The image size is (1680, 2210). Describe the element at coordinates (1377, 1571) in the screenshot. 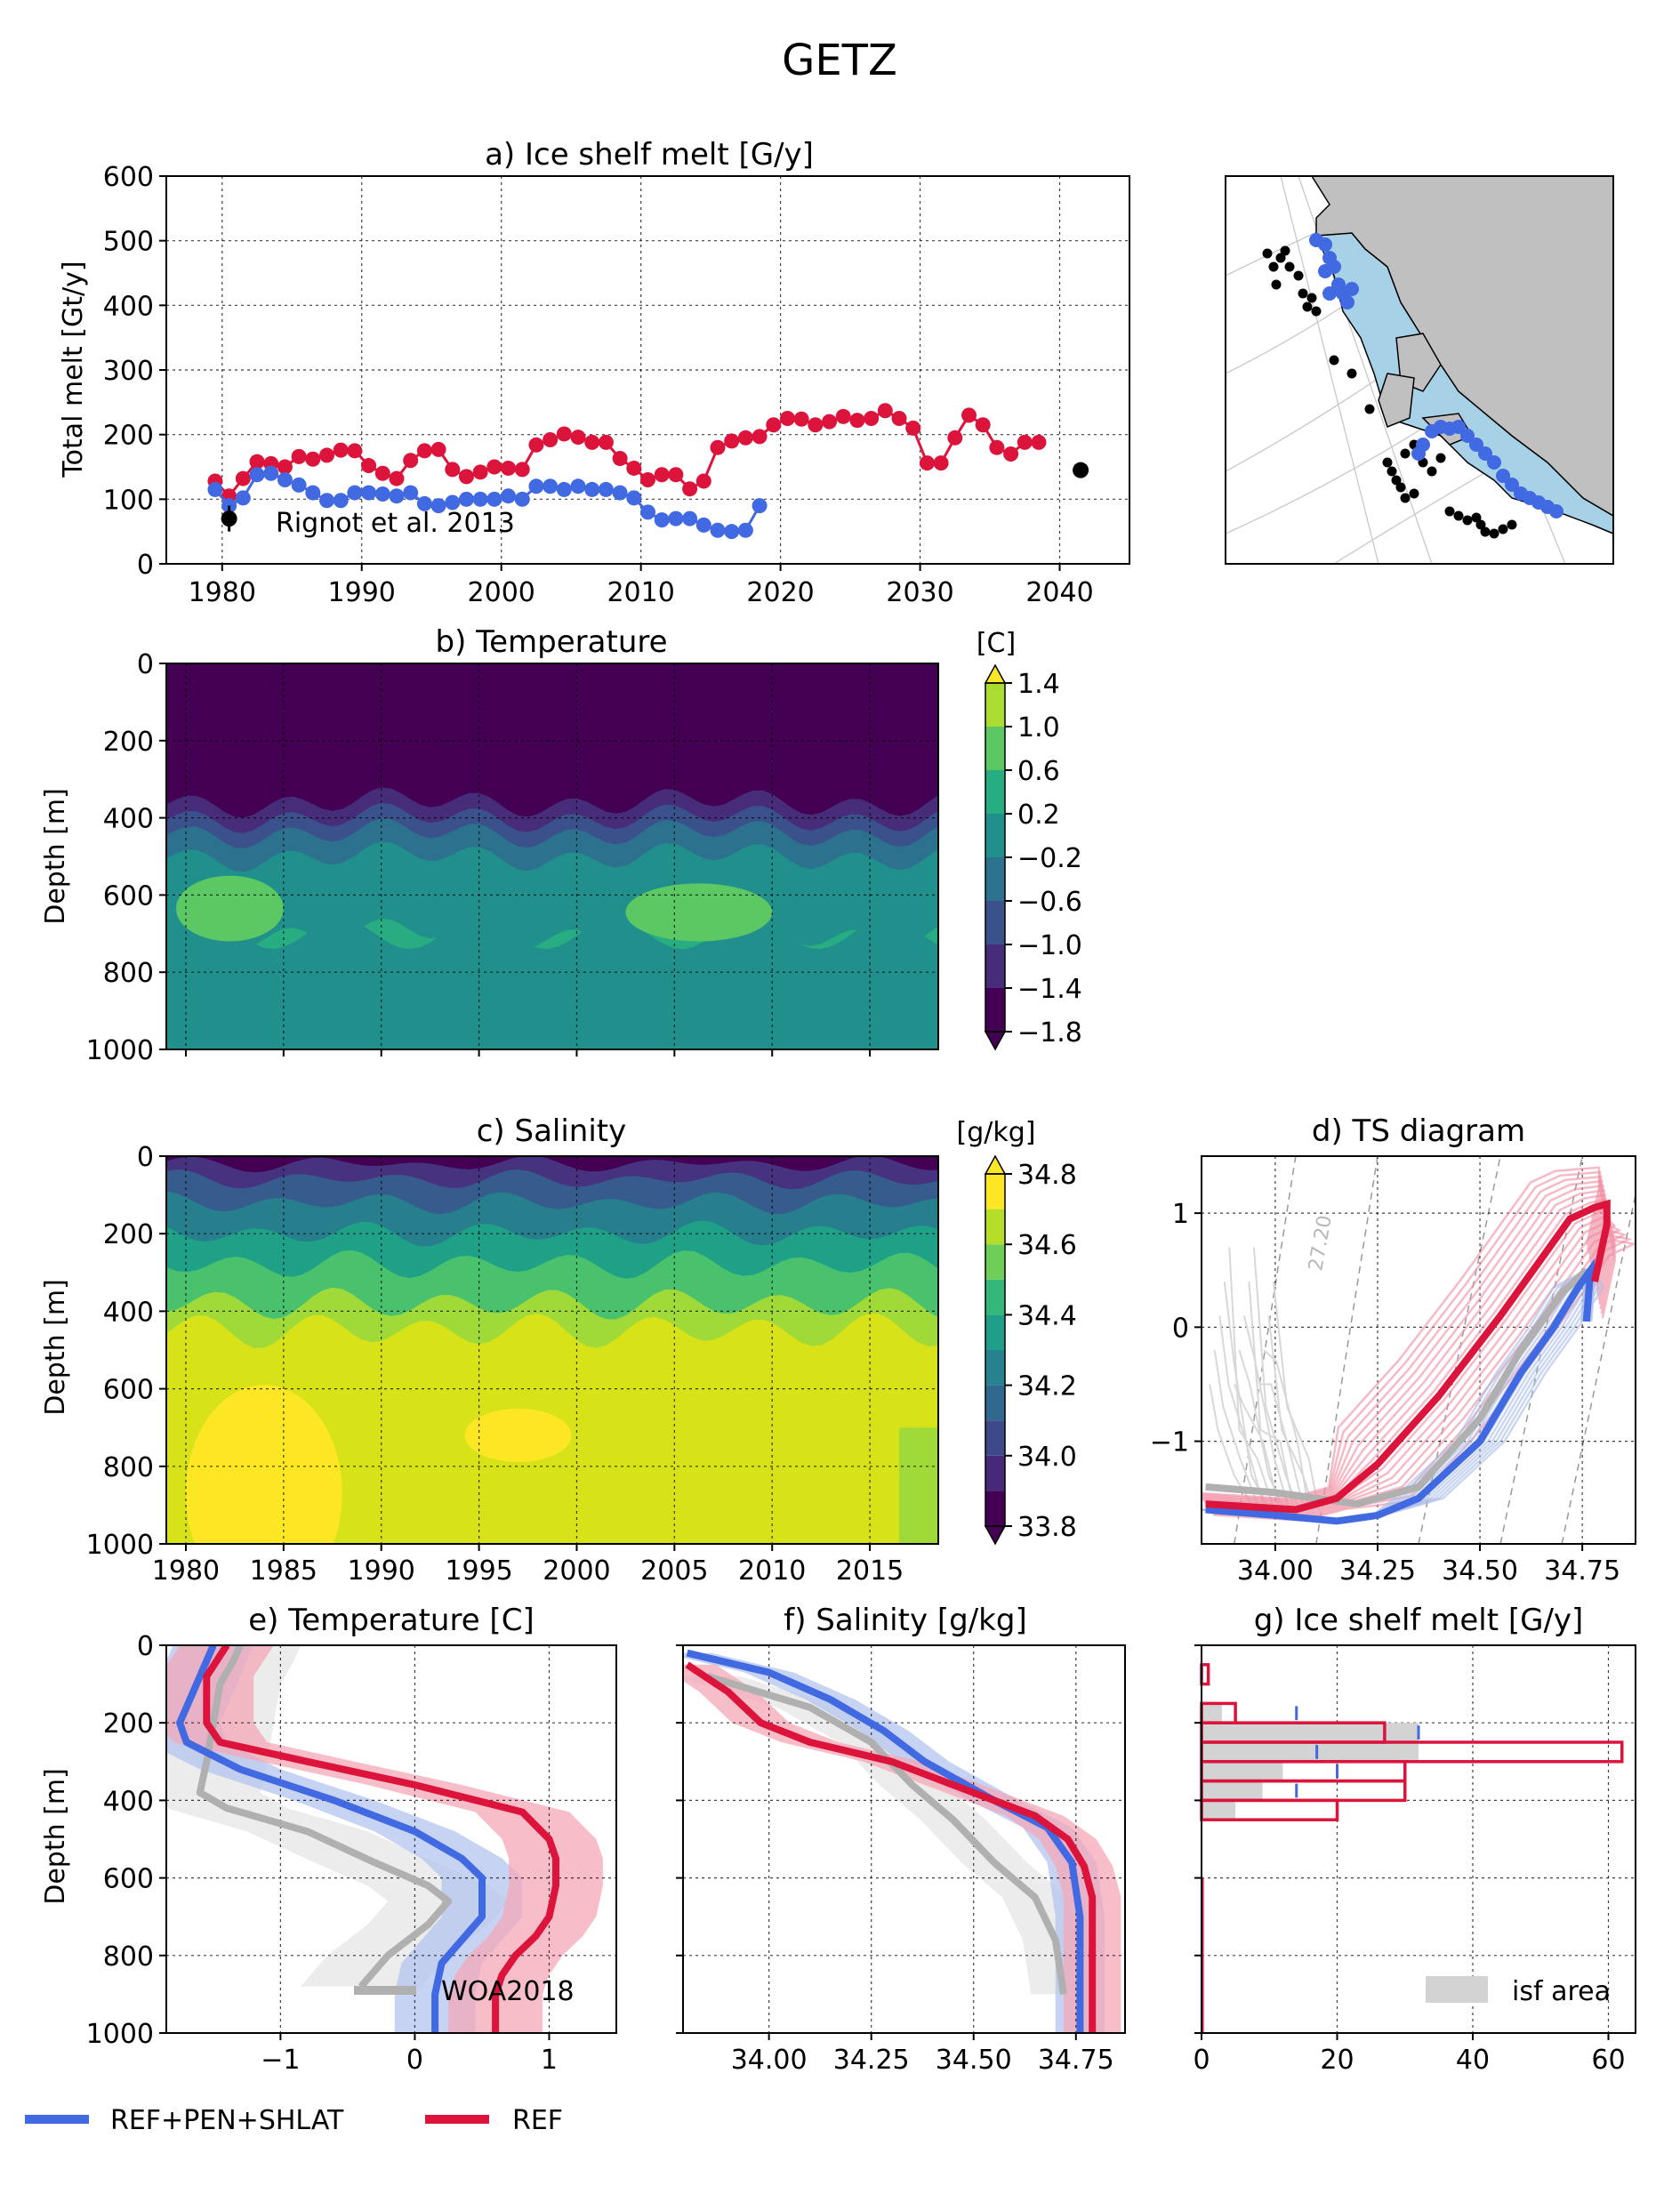

I see `panel-d-xtick-label: 34.25` at that location.